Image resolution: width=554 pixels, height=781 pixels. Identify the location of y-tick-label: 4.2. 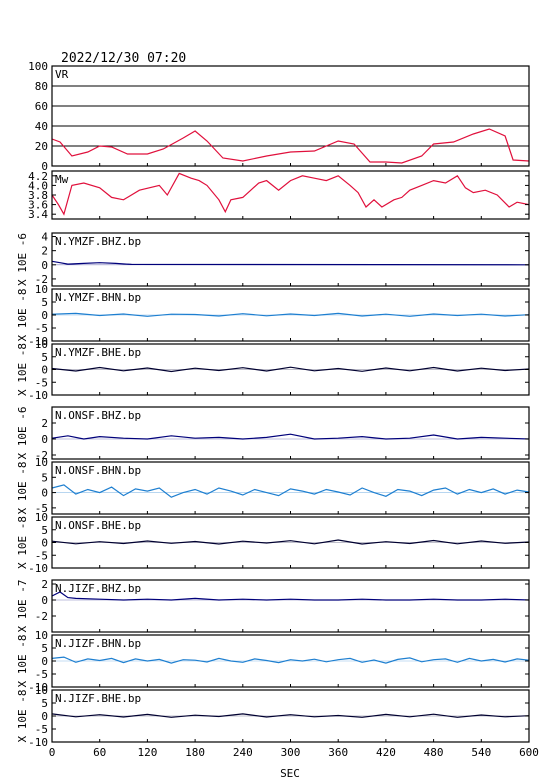
(38, 176).